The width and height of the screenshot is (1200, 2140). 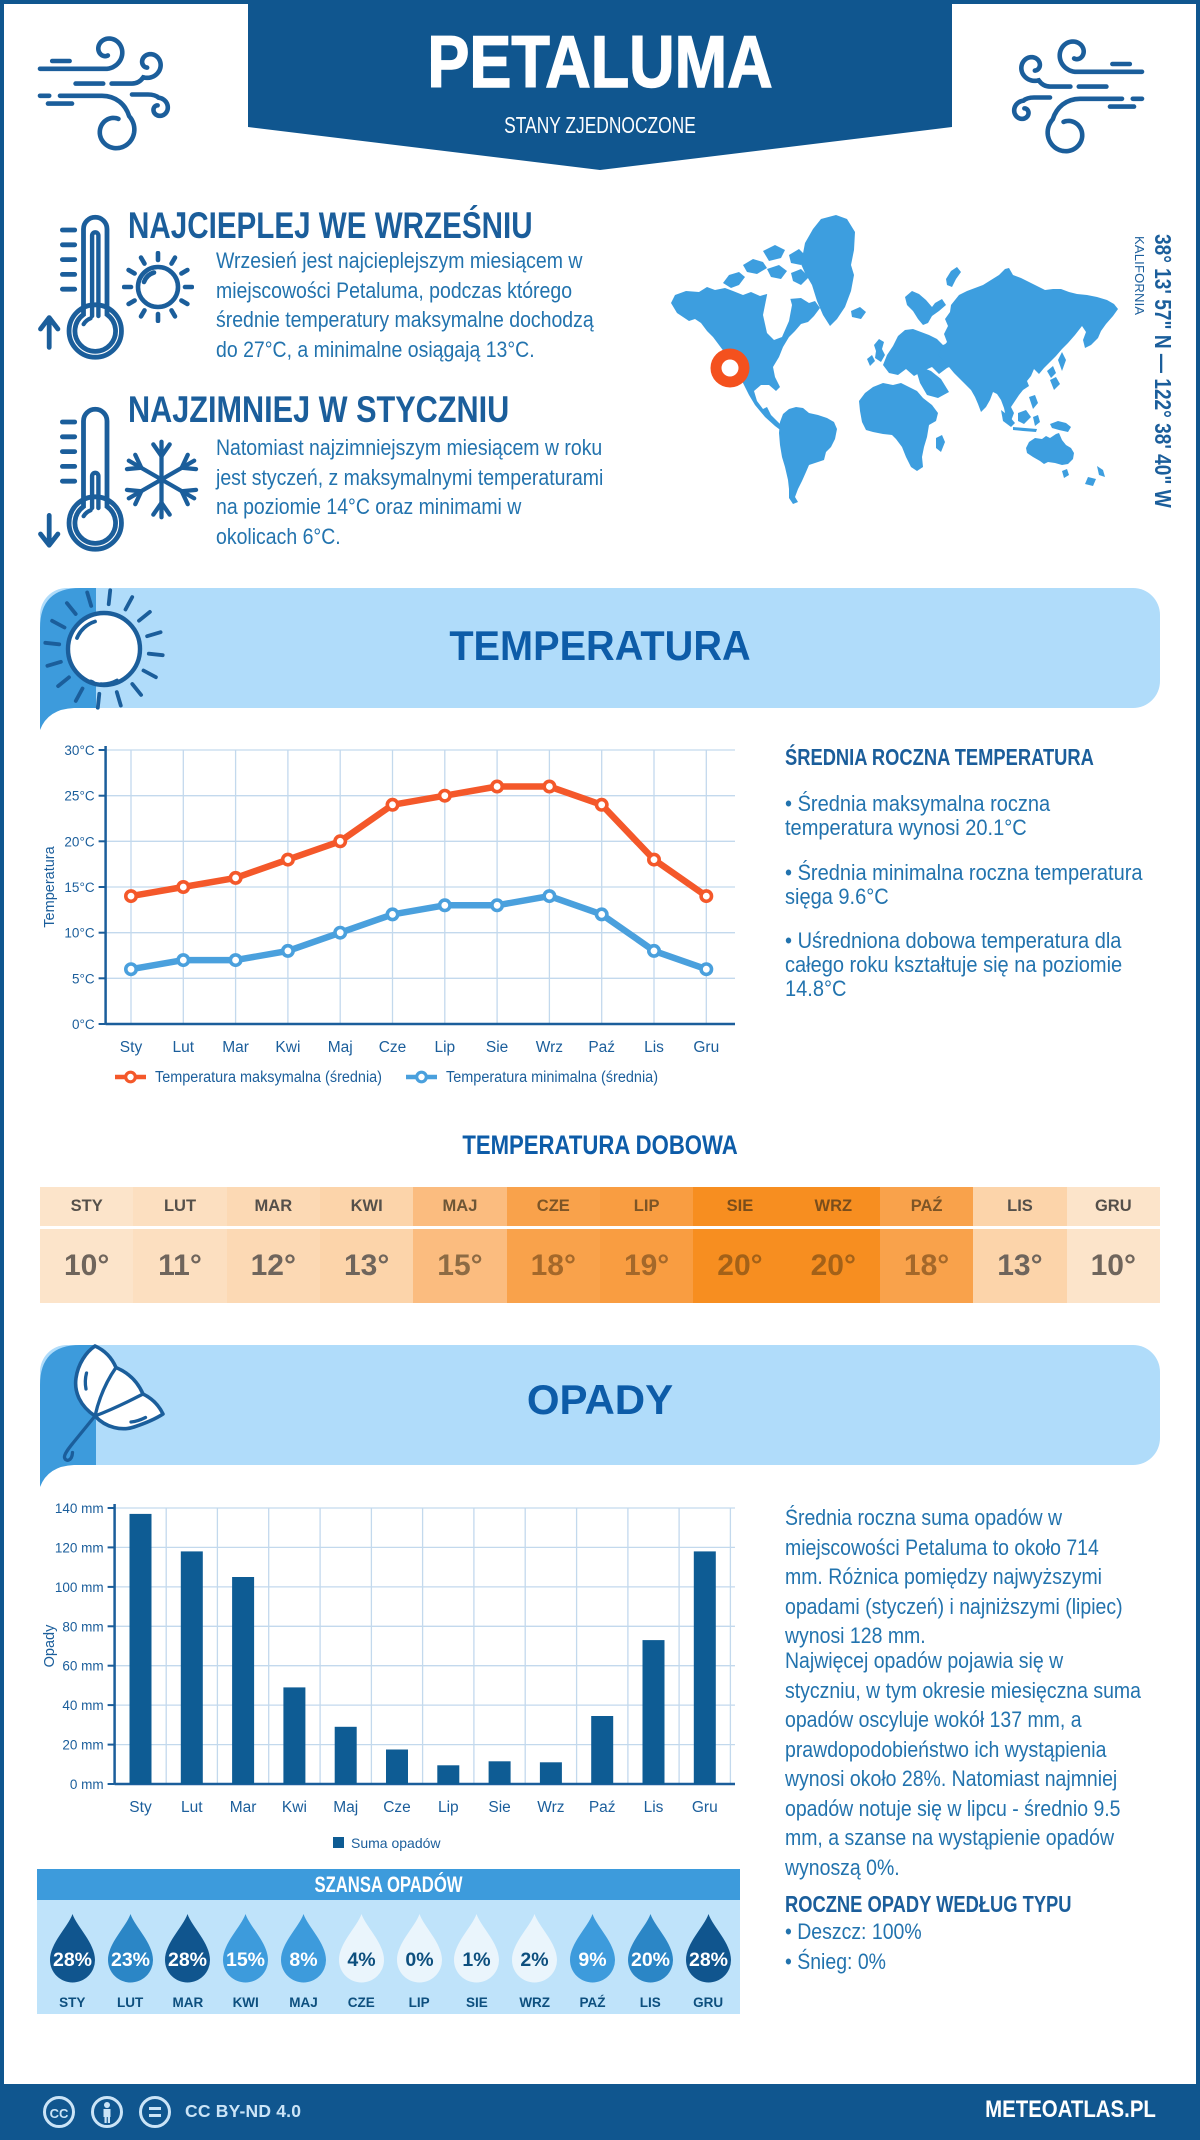 What do you see at coordinates (50, 1645) in the screenshot?
I see `svg-text: Opady` at bounding box center [50, 1645].